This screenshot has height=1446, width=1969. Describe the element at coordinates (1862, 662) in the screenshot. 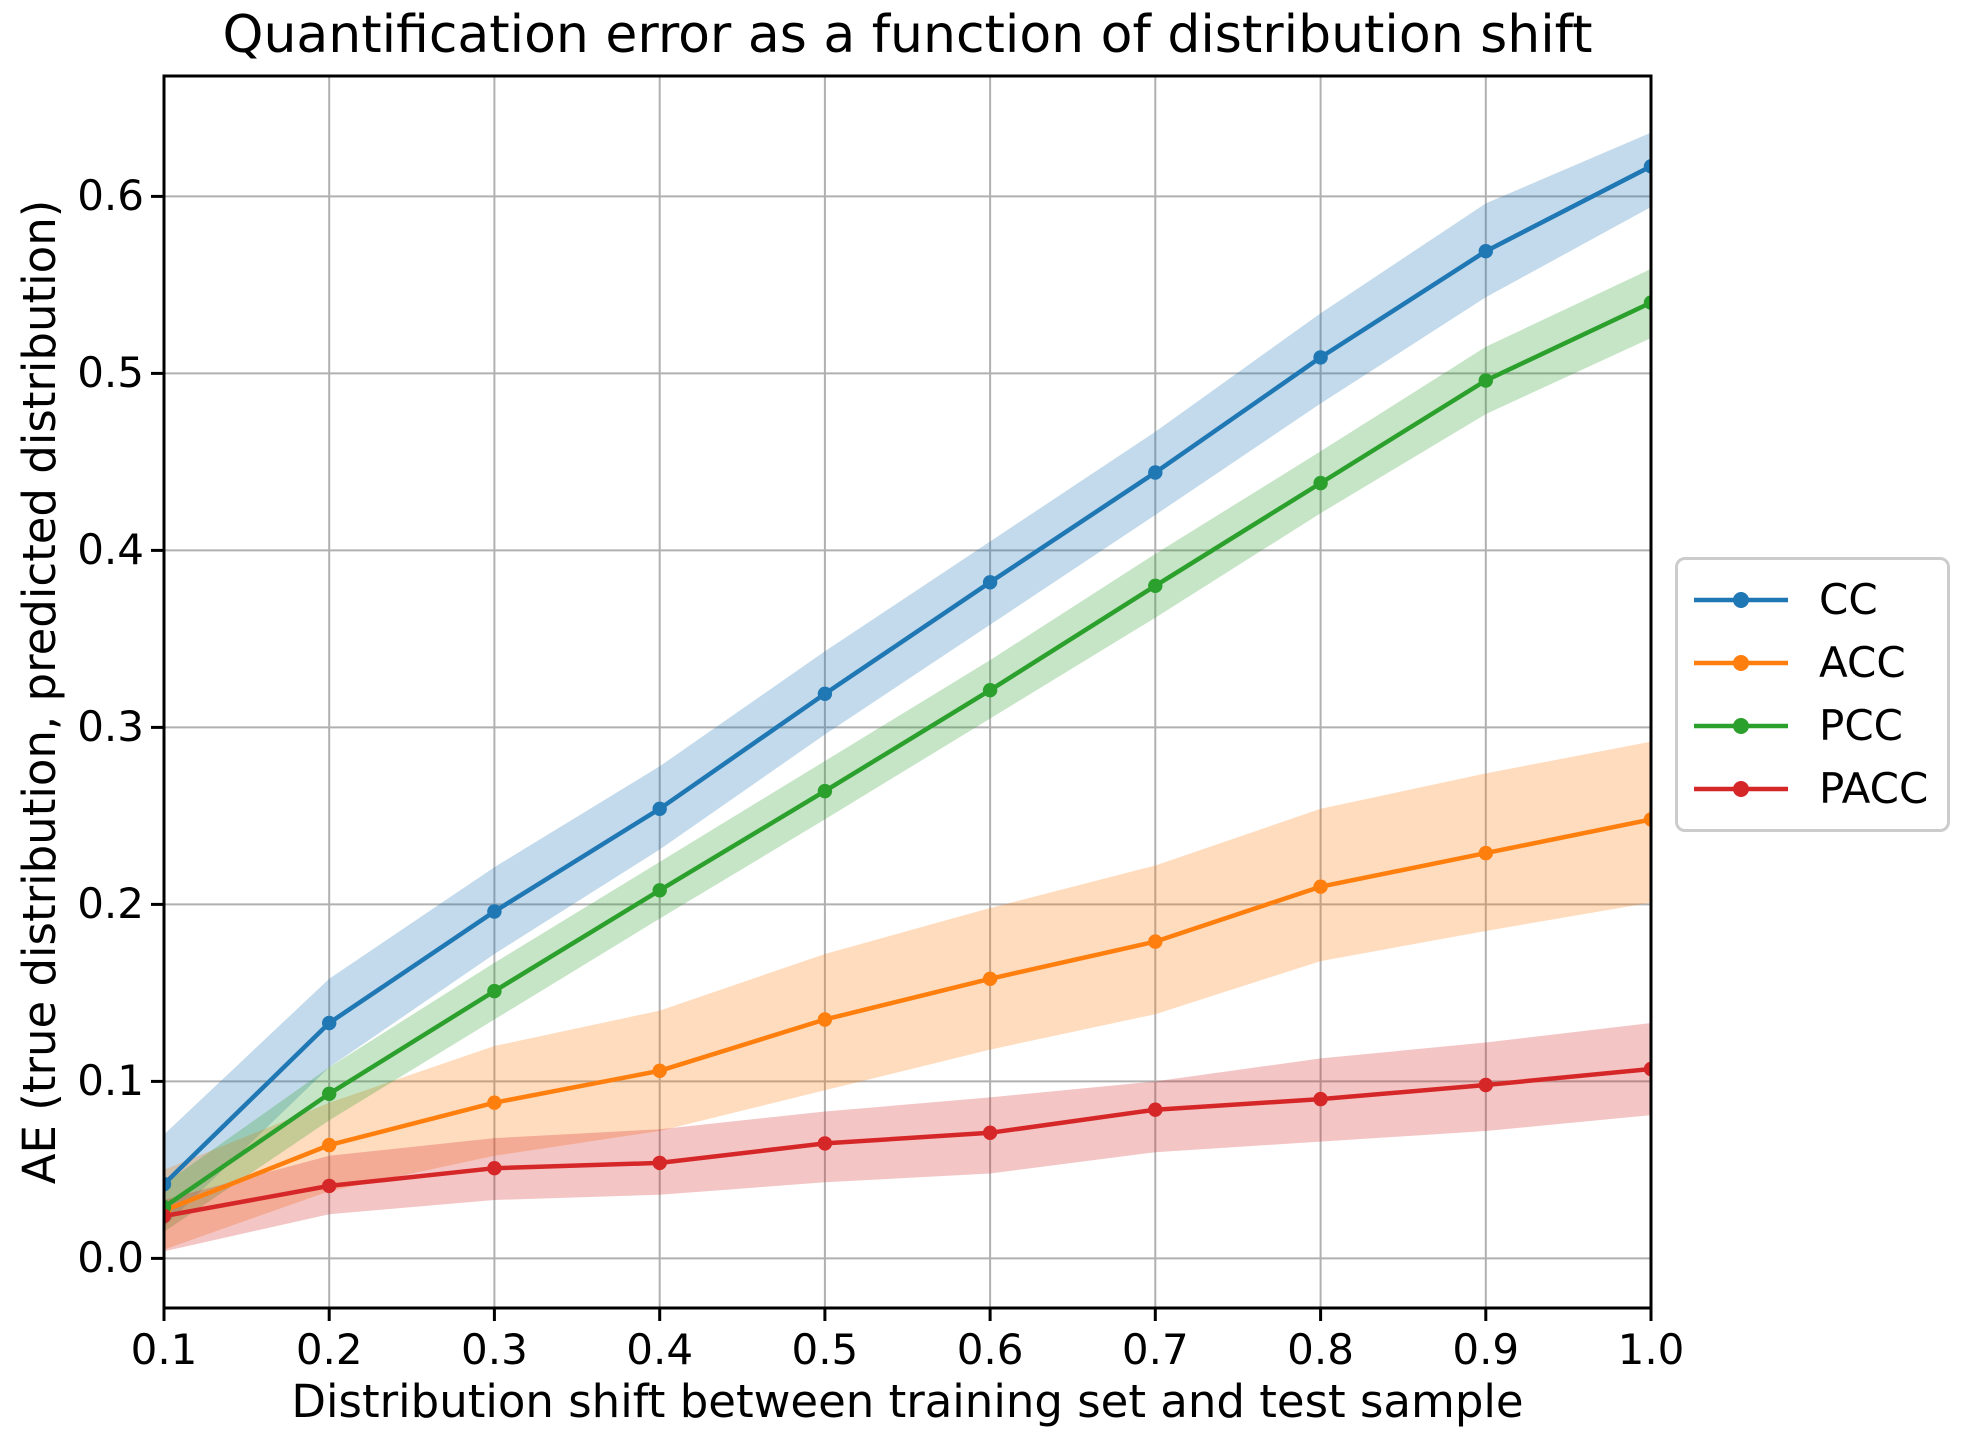

I see `legend-label: ACC` at that location.